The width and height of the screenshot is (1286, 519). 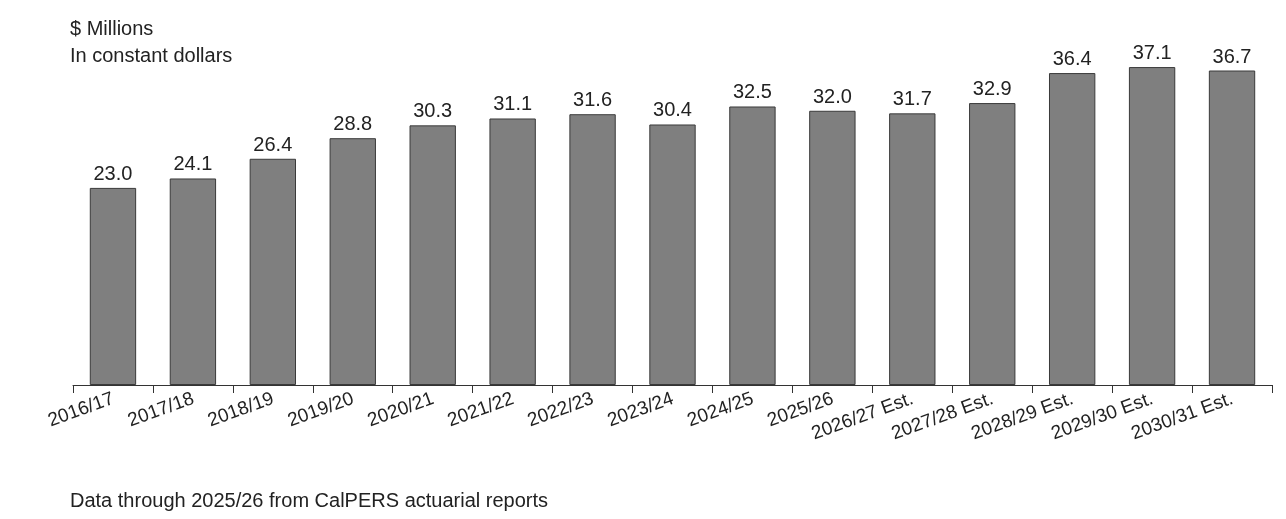 I want to click on data-label: 31.7, so click(x=912, y=98).